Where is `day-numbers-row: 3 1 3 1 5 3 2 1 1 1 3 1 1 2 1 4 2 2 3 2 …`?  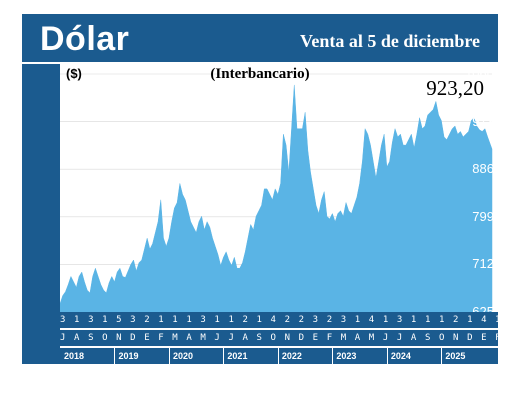 day-numbers-row: 3 1 3 1 5 3 2 1 1 1 3 1 1 2 1 4 2 2 3 2 … is located at coordinates (279, 320).